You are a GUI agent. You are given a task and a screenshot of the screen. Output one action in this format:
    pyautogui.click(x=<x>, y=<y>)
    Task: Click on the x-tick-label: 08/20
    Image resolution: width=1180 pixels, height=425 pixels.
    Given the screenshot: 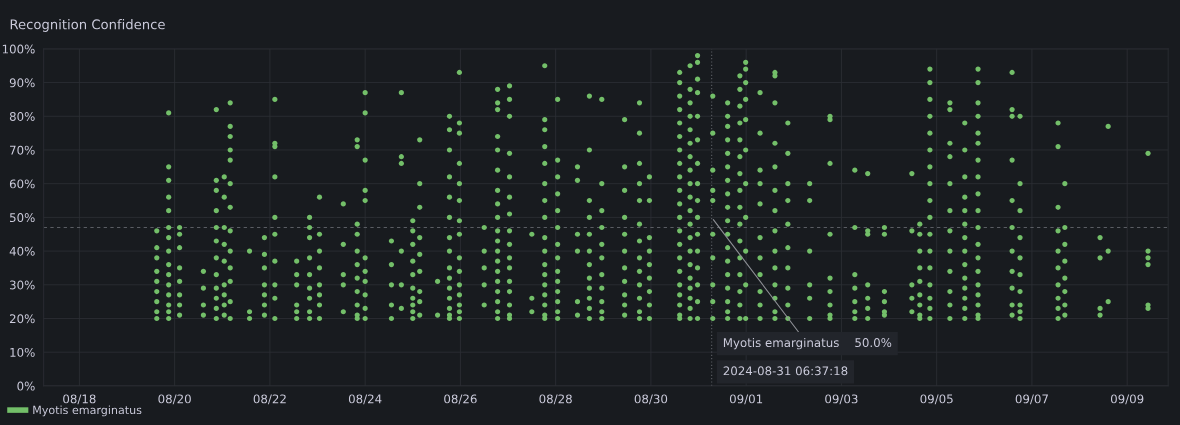 What is the action you would take?
    pyautogui.click(x=174, y=399)
    